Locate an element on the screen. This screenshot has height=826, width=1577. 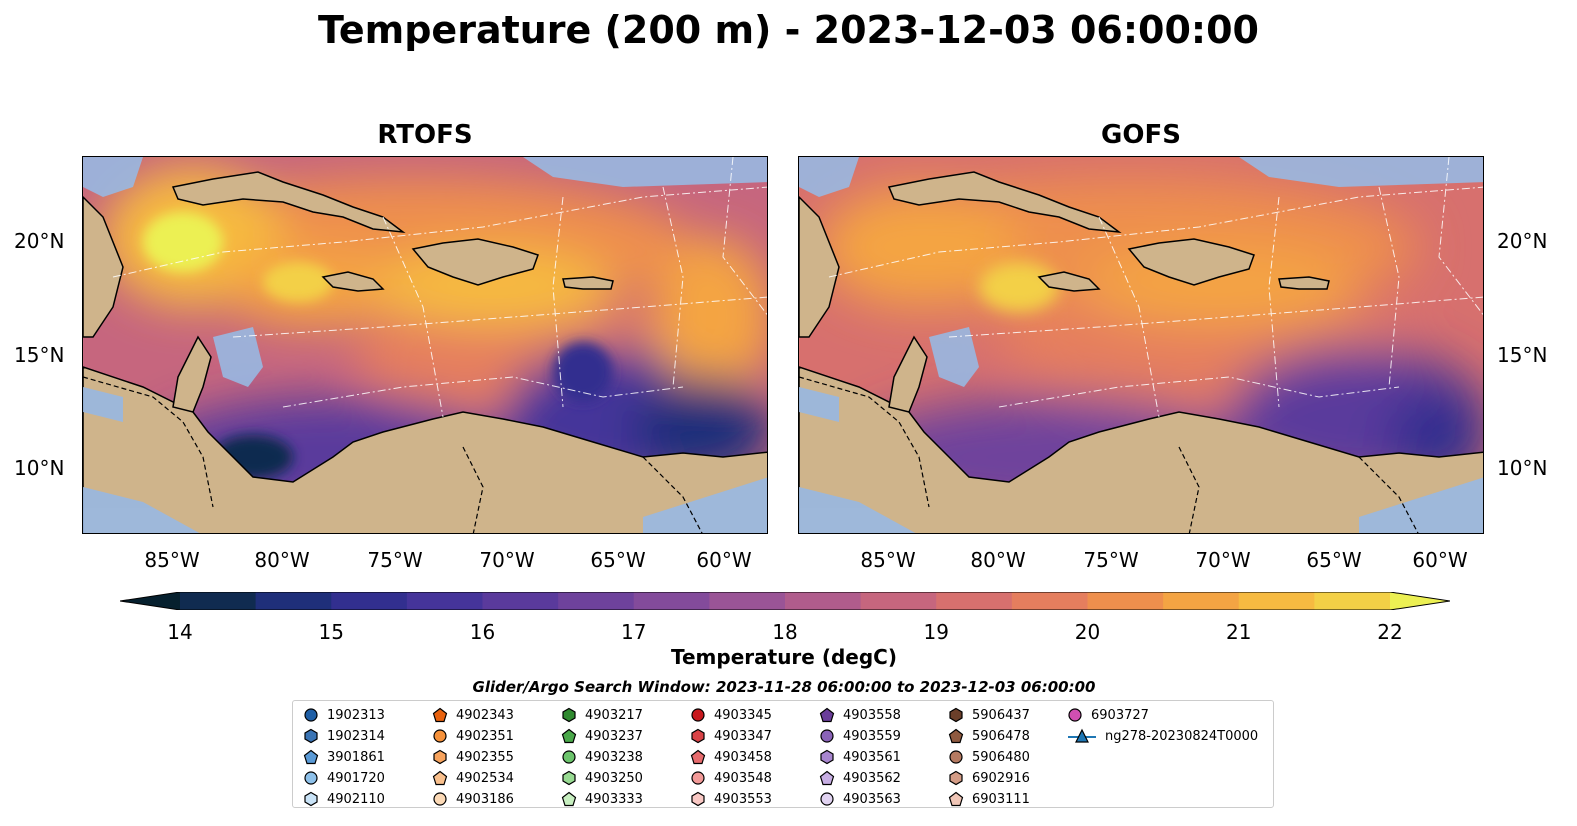
legend-item: 5906480 is located at coordinates (989, 757).